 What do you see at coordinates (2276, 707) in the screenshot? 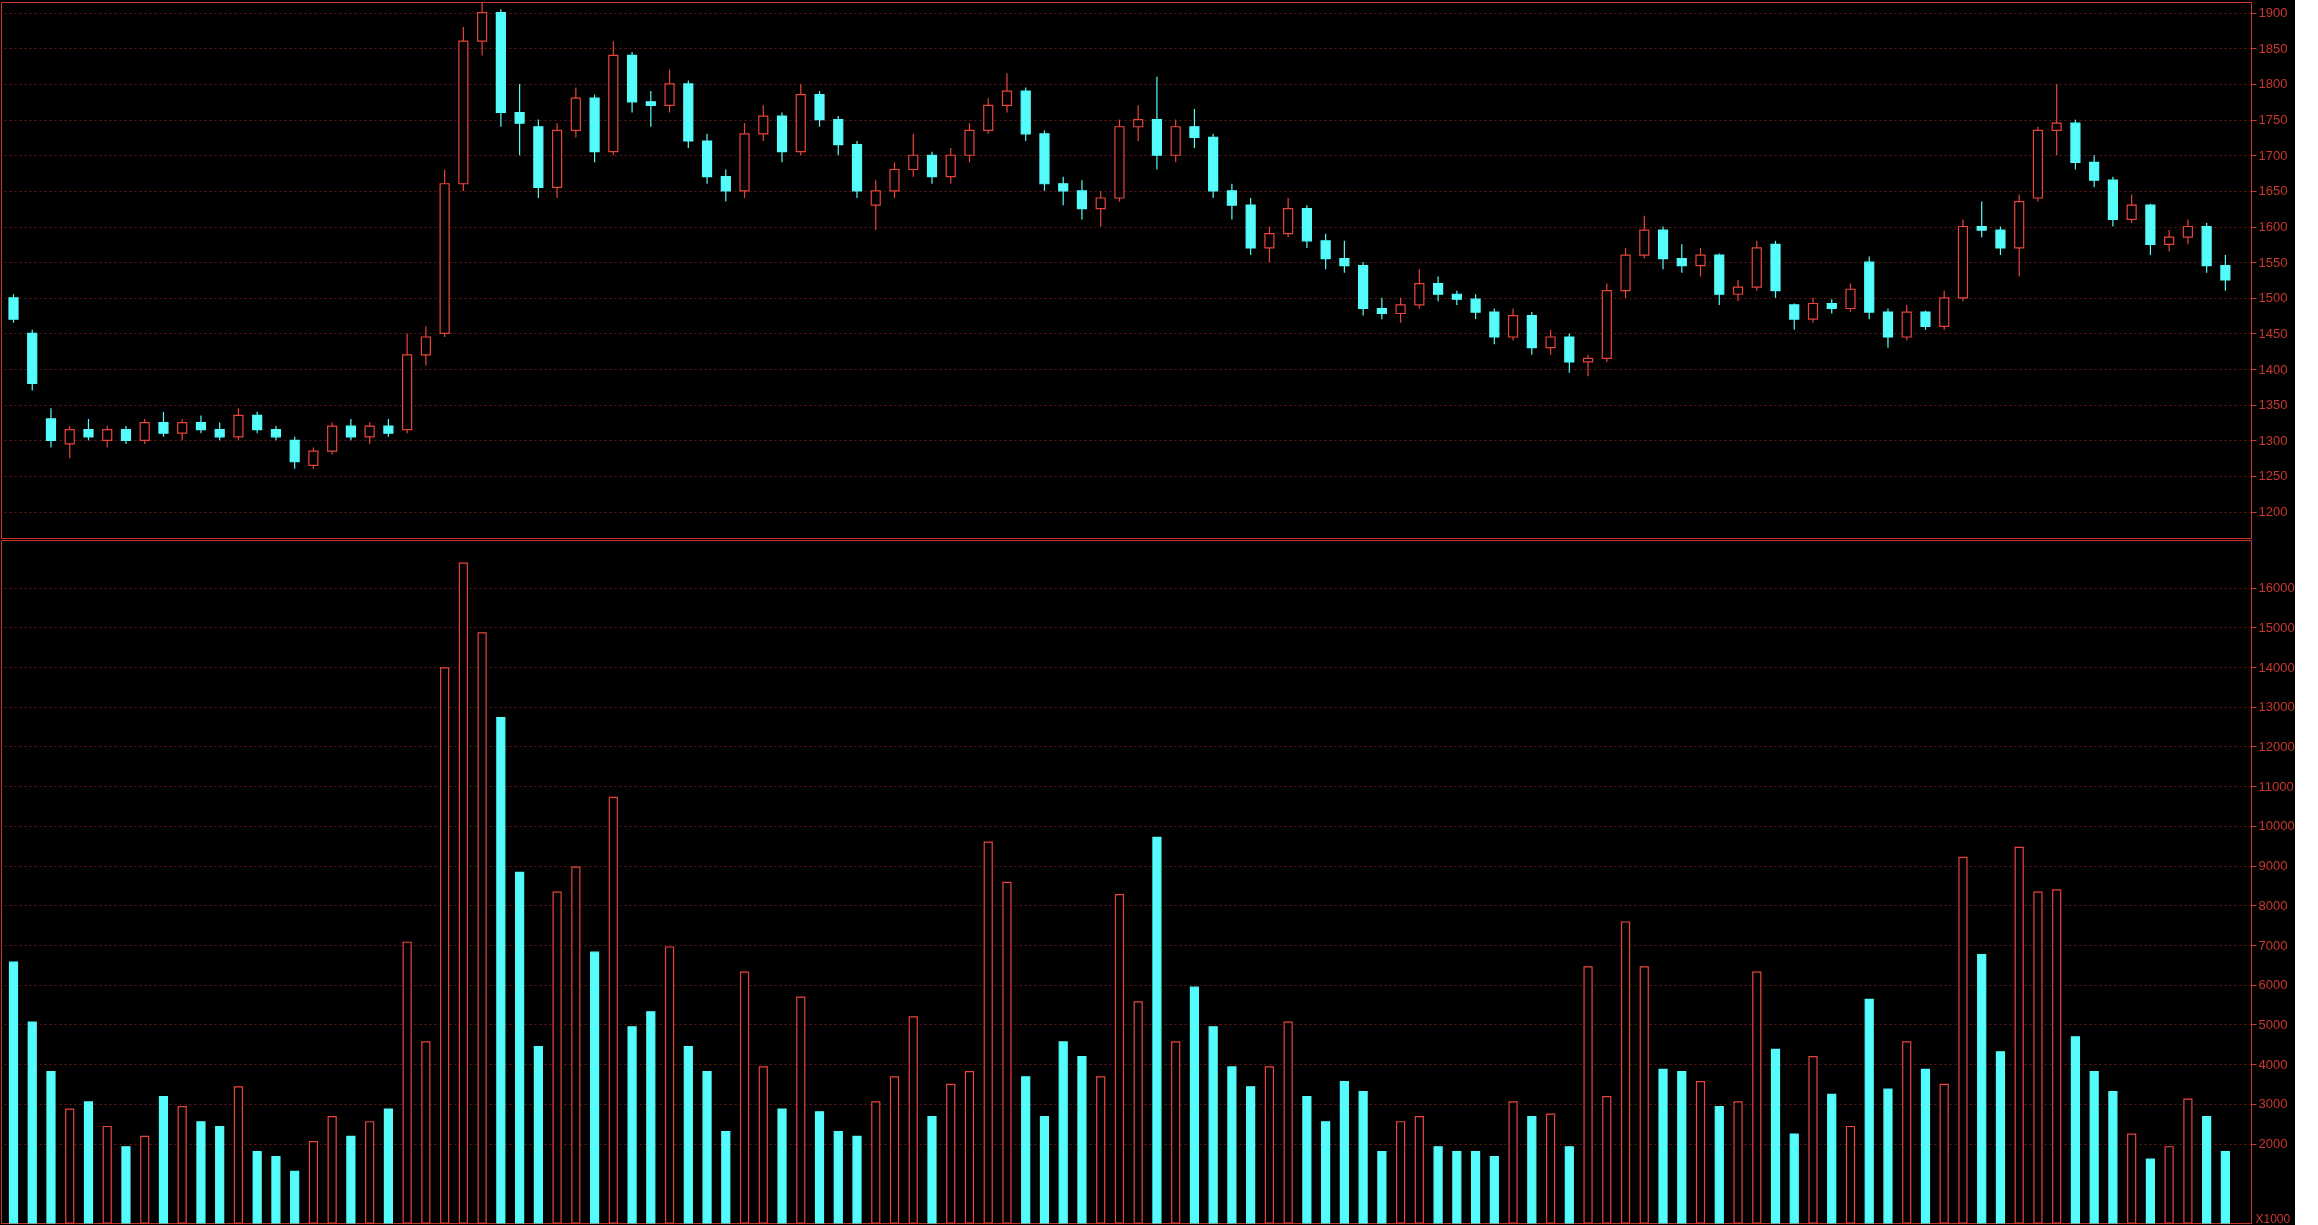
I see `y-tick-label: 13000` at bounding box center [2276, 707].